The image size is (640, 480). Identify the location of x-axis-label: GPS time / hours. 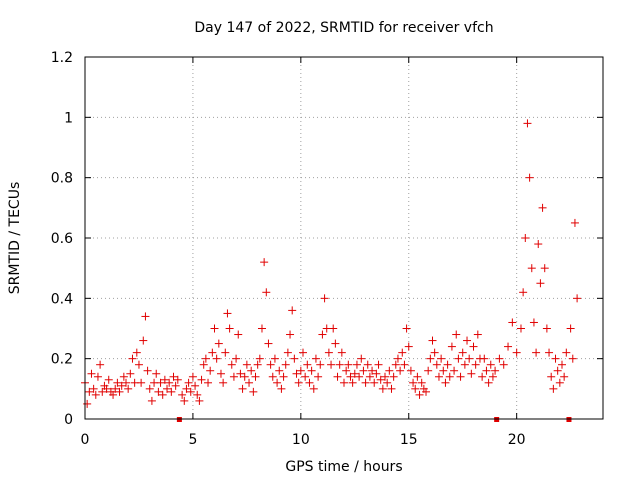
(343, 467).